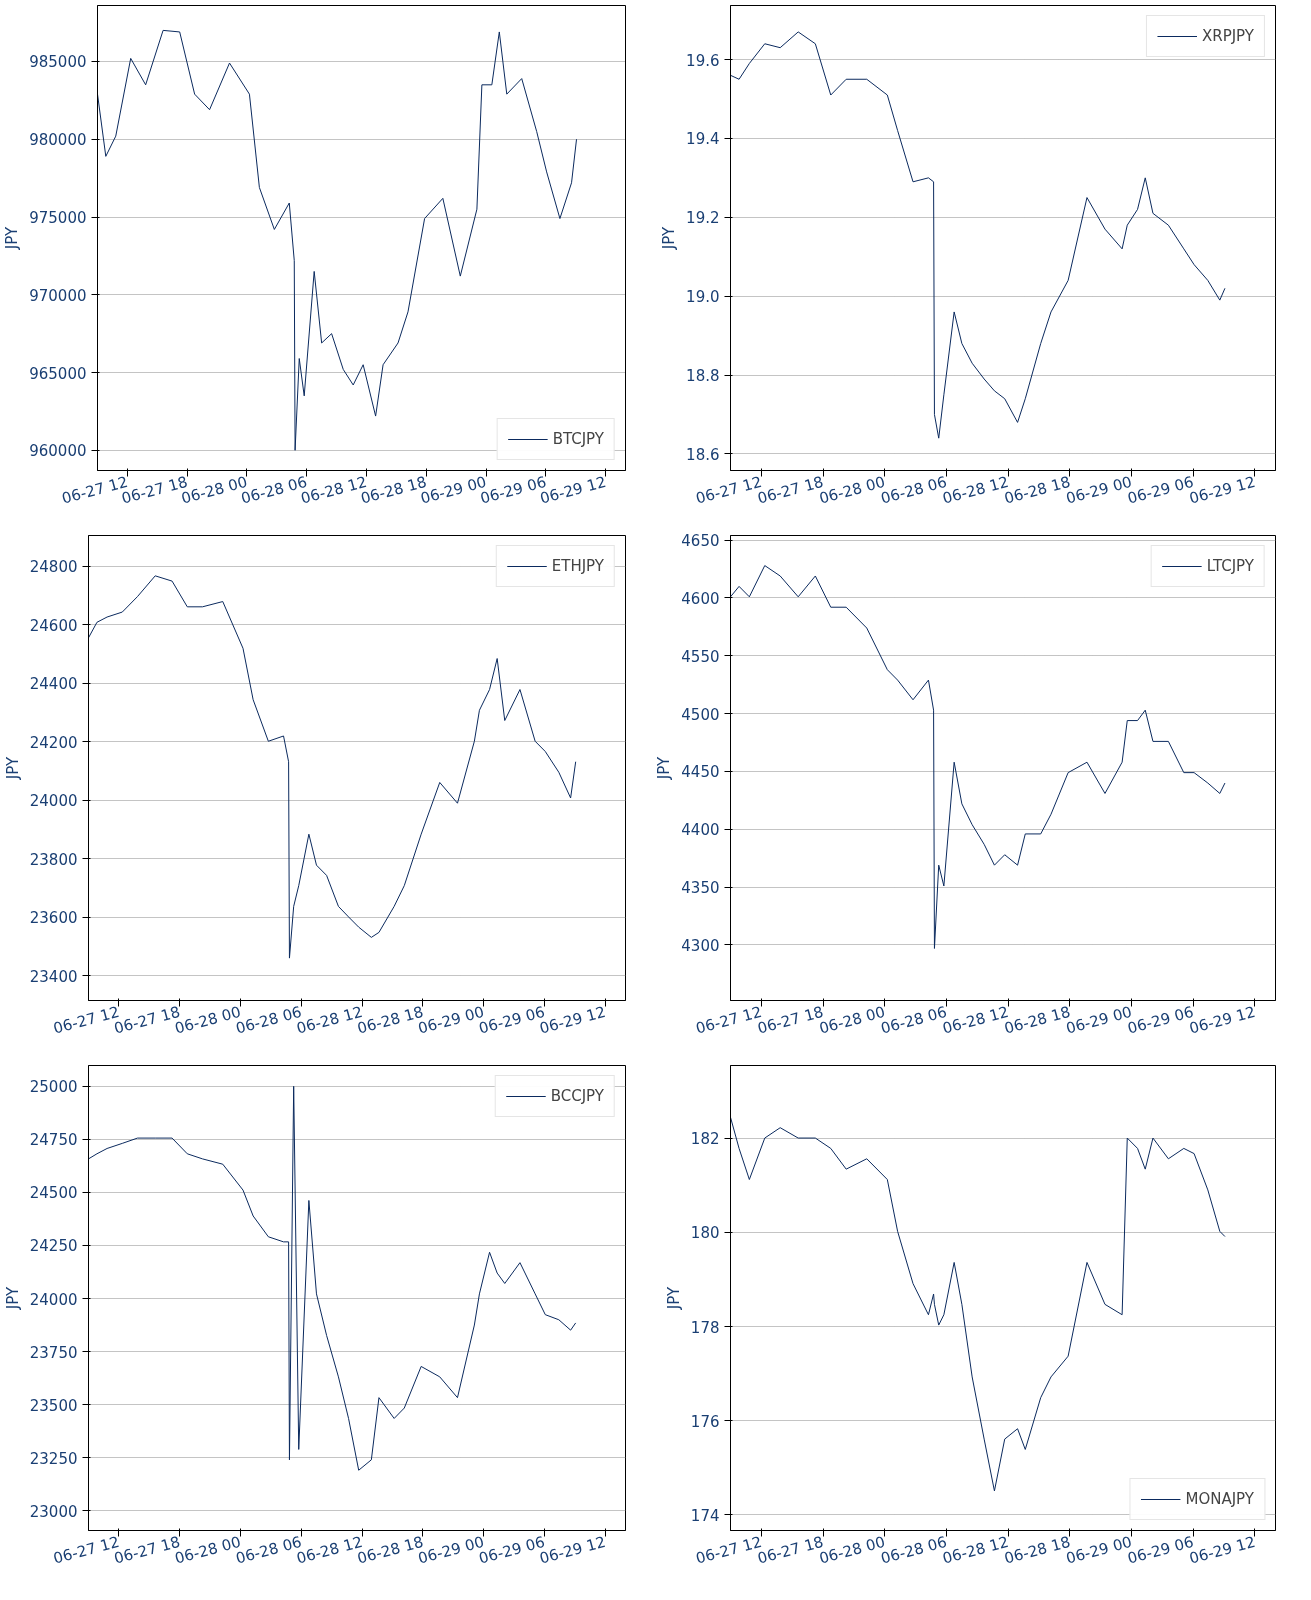  What do you see at coordinates (58, 295) in the screenshot?
I see `y-tick-label: 970000` at bounding box center [58, 295].